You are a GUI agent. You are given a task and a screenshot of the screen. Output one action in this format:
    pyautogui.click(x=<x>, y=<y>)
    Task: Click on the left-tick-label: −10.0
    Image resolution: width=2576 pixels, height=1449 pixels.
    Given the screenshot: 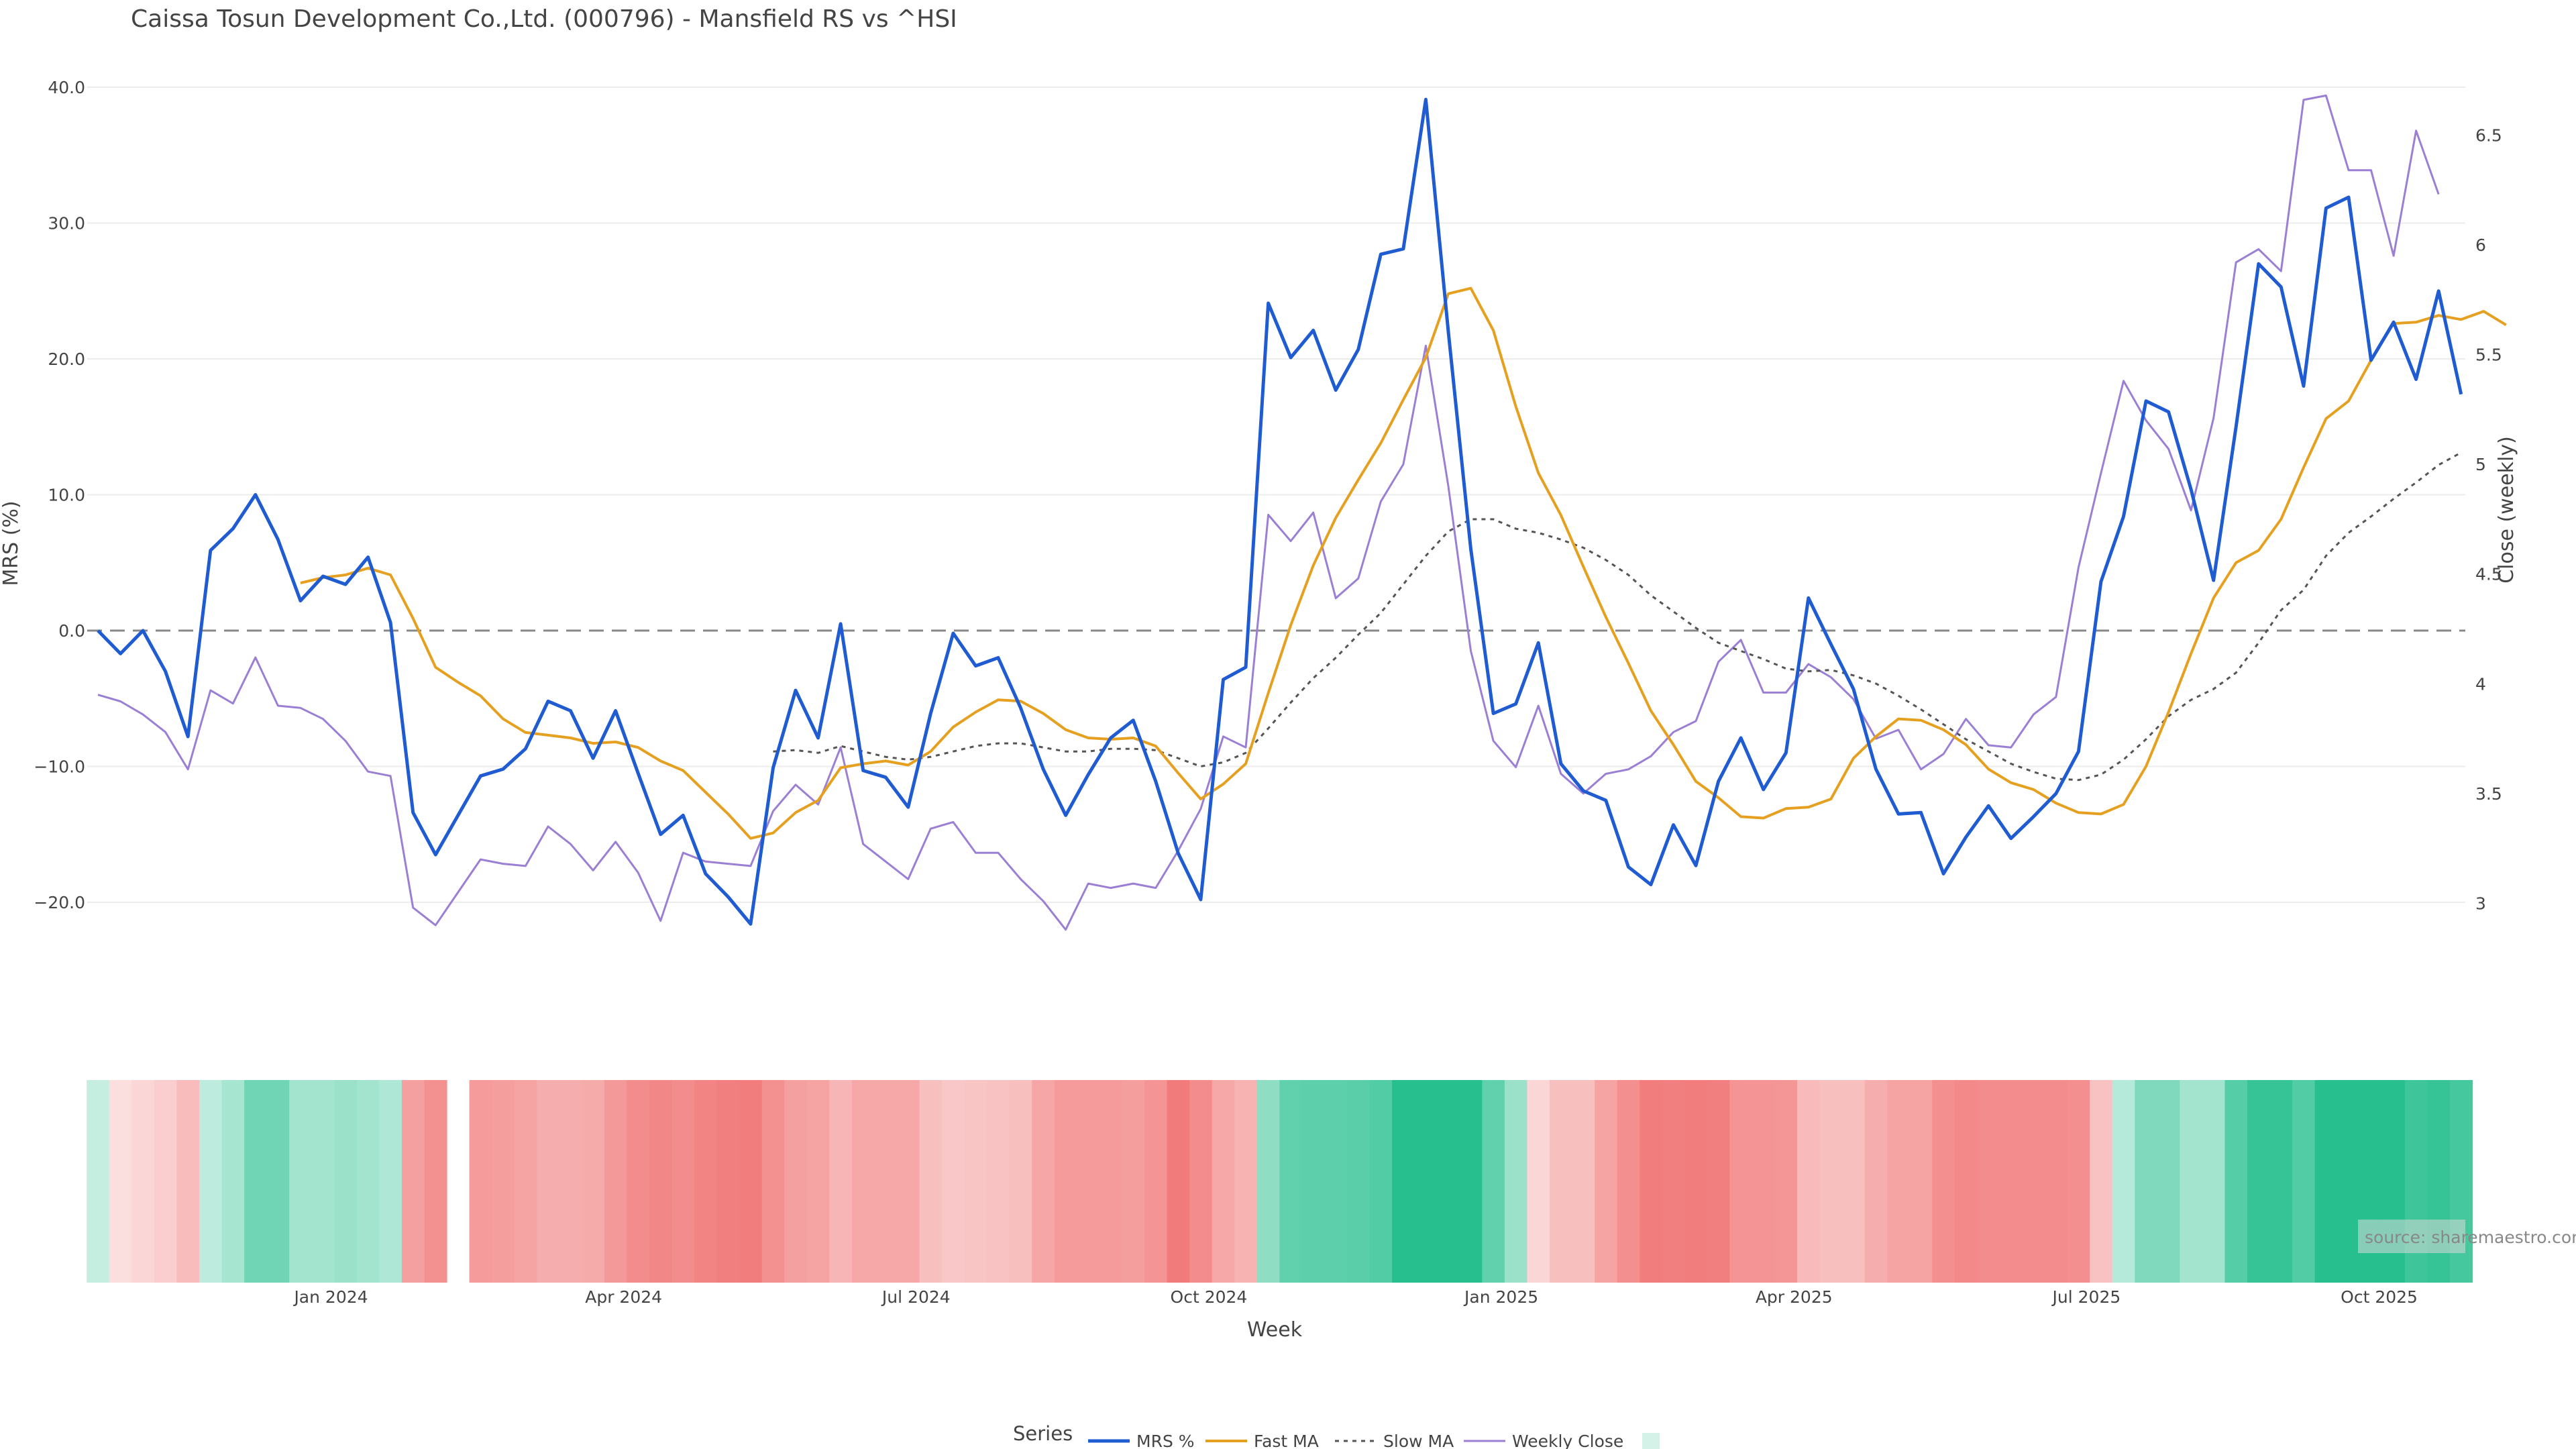 What is the action you would take?
    pyautogui.click(x=59, y=767)
    